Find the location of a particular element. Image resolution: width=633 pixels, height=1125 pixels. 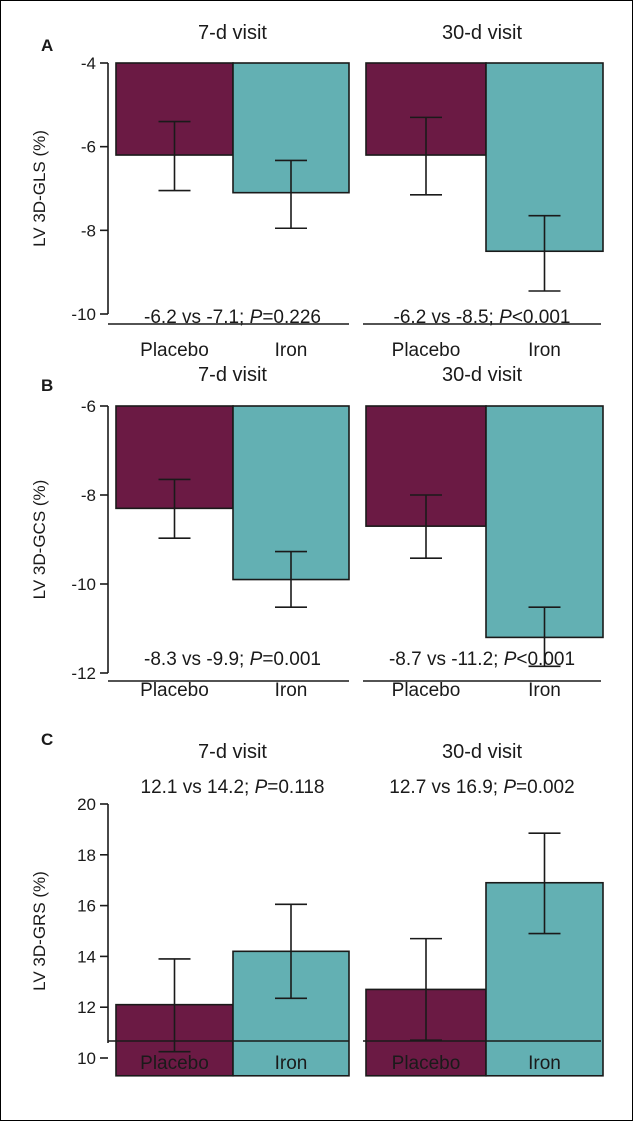

annotation-p-value: =0.226 is located at coordinates (291, 317).